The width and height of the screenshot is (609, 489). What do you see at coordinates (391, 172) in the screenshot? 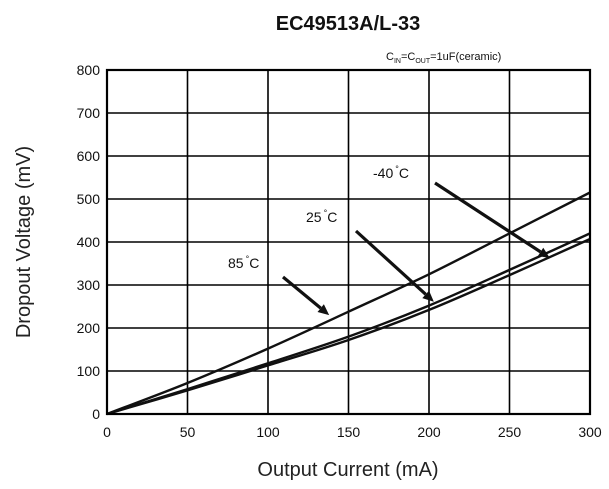
I see `series-label--40C: -40 °C` at bounding box center [391, 172].